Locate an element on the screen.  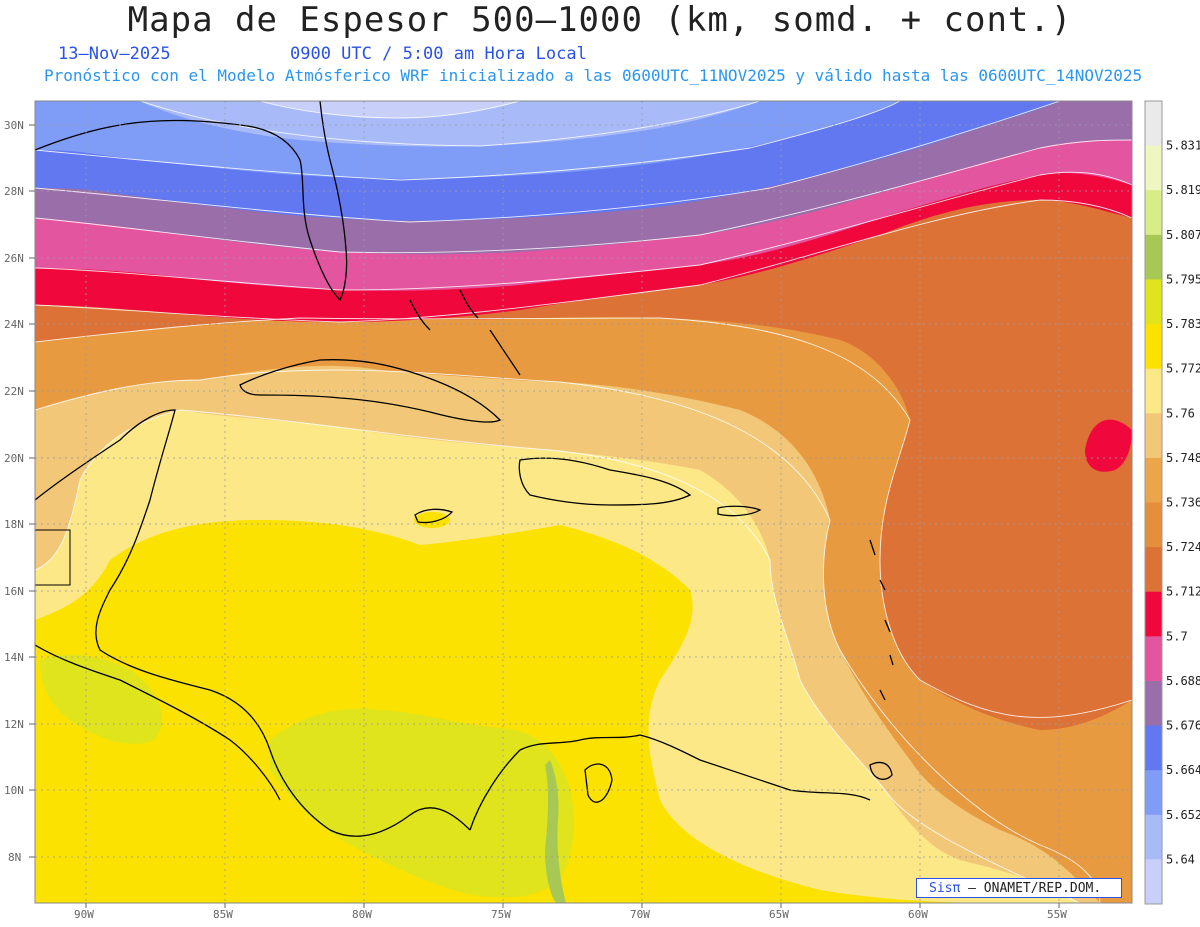
lon-label: 60W is located at coordinates (918, 914).